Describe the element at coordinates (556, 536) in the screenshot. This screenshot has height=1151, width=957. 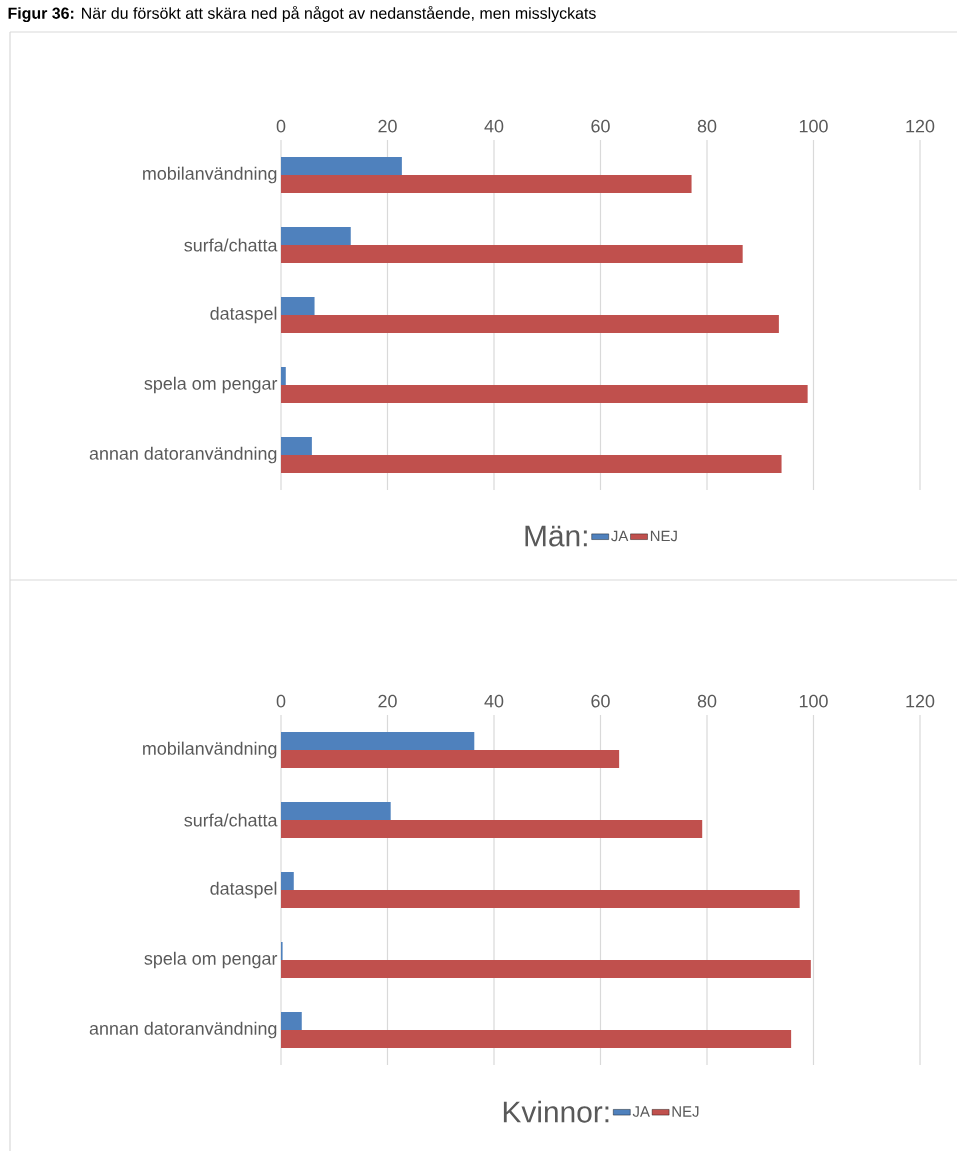
I see `legend-title: Män:` at that location.